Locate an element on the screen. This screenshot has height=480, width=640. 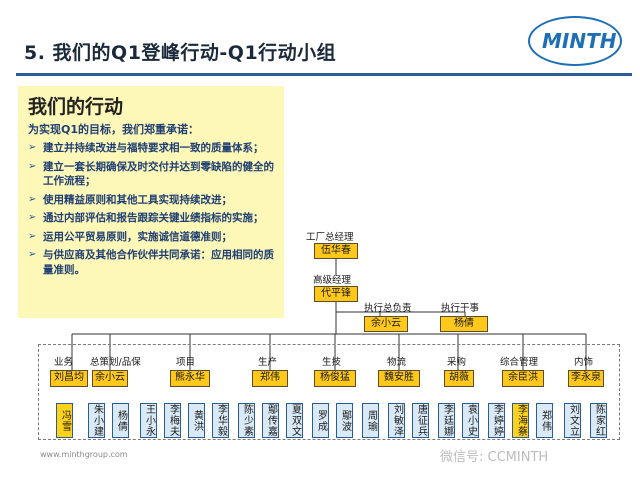
member-box: 陈少素 is located at coordinates (246, 420).